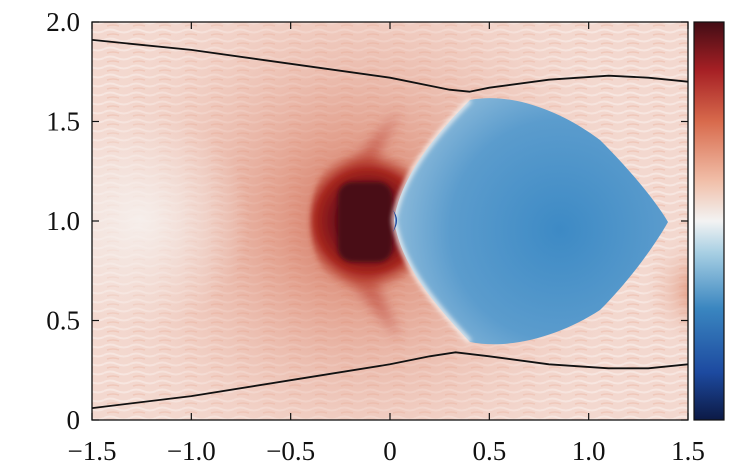  Describe the element at coordinates (688, 451) in the screenshot. I see `x-tick-label: 1.5` at that location.